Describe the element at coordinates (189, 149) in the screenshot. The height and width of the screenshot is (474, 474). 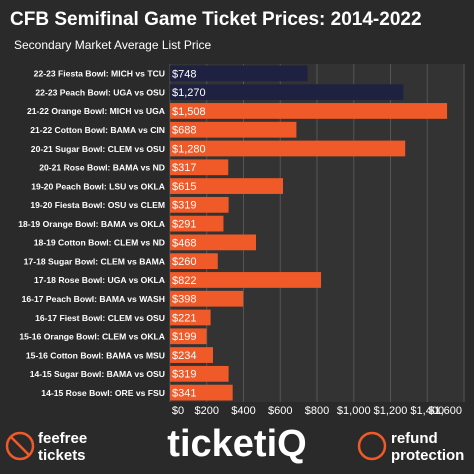
I see `value-label: $1,280` at that location.